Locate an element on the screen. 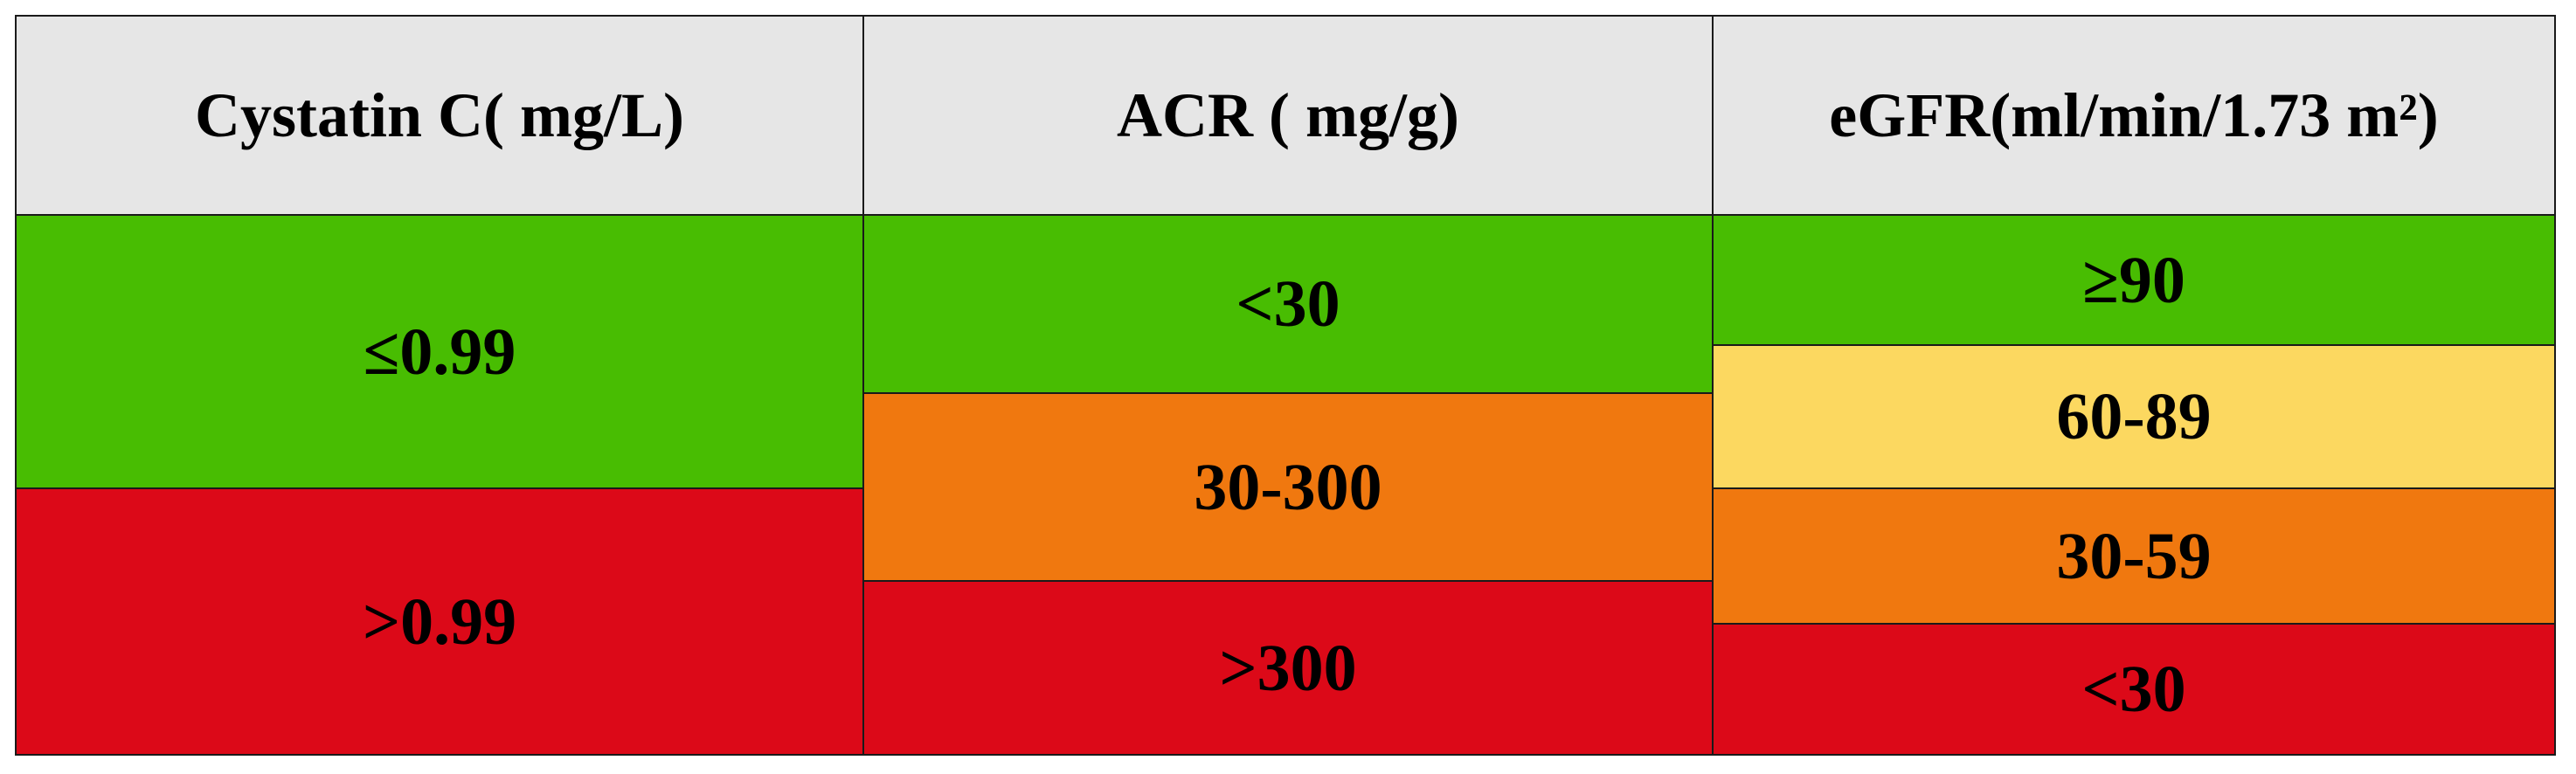 Image resolution: width=2576 pixels, height=774 pixels. egfr-normal-cell: ≥90 is located at coordinates (2135, 281).